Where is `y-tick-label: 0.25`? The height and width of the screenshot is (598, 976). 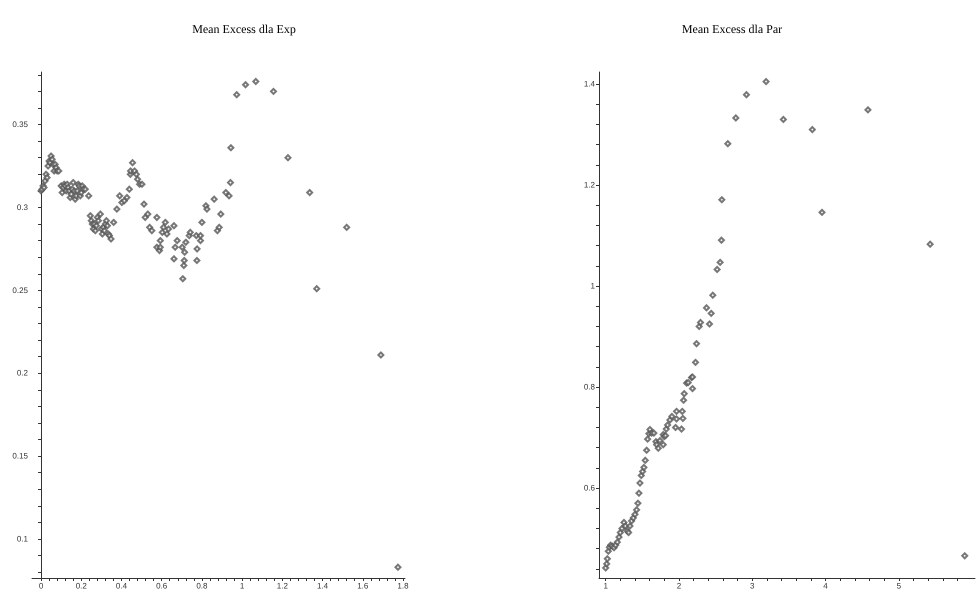
y-tick-label: 0.25 is located at coordinates (20, 290).